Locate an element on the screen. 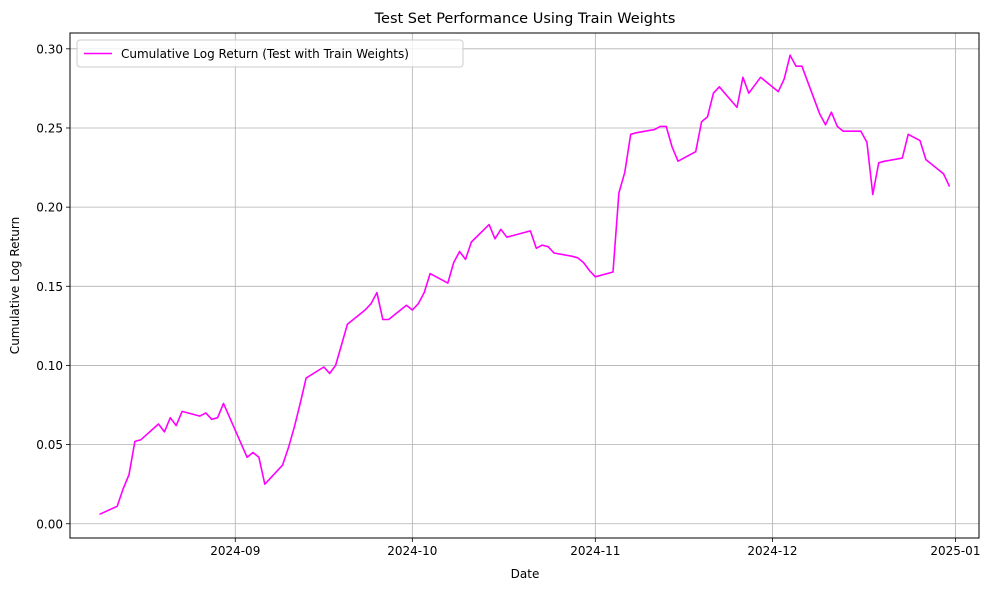 The width and height of the screenshot is (989, 590). chart-title: Test Set Performance Using Train Weights is located at coordinates (525, 19).